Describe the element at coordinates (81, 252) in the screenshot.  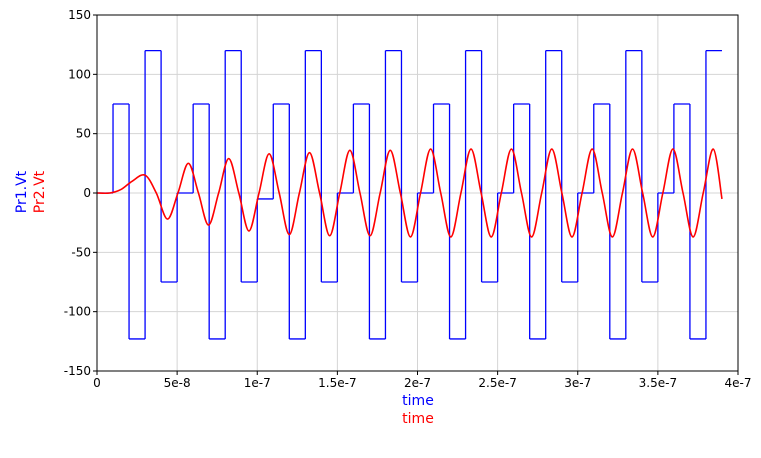
I see `y-tick-label: -50` at that location.